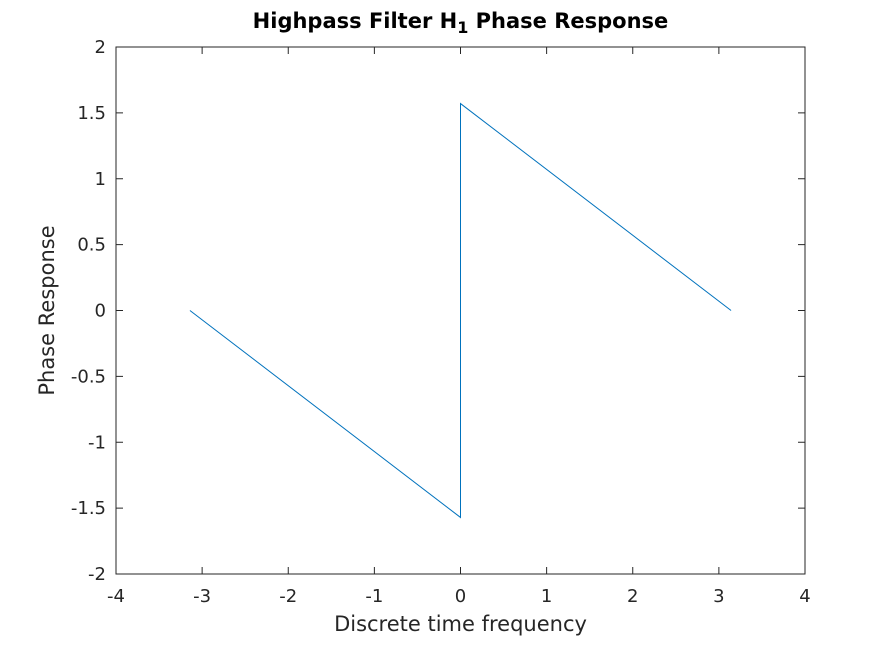 The width and height of the screenshot is (891, 645). Describe the element at coordinates (546, 596) in the screenshot. I see `x-tick-label: 1` at that location.